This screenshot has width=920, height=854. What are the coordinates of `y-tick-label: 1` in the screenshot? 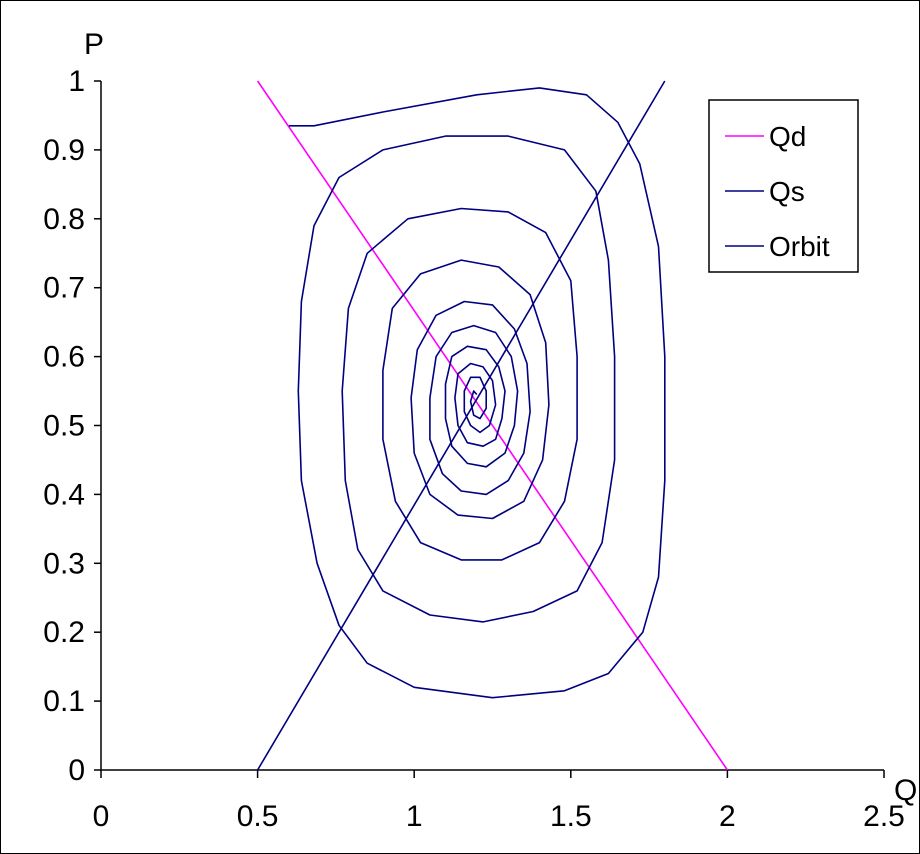 It's located at (76, 81).